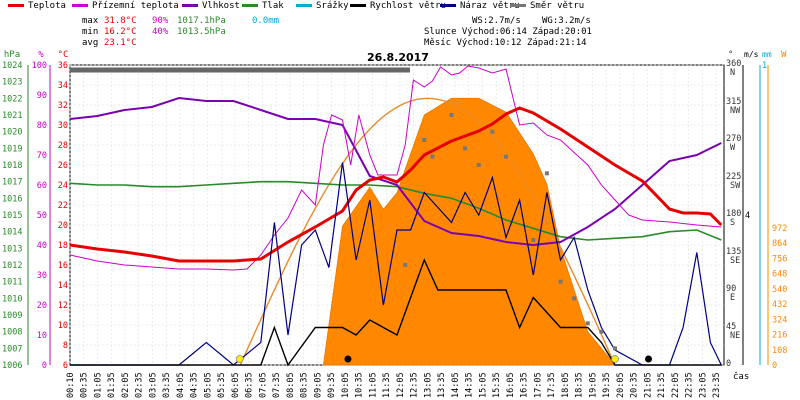  Describe the element at coordinates (140, 385) in the screenshot. I see `x-tick-label: 02:35` at that location.